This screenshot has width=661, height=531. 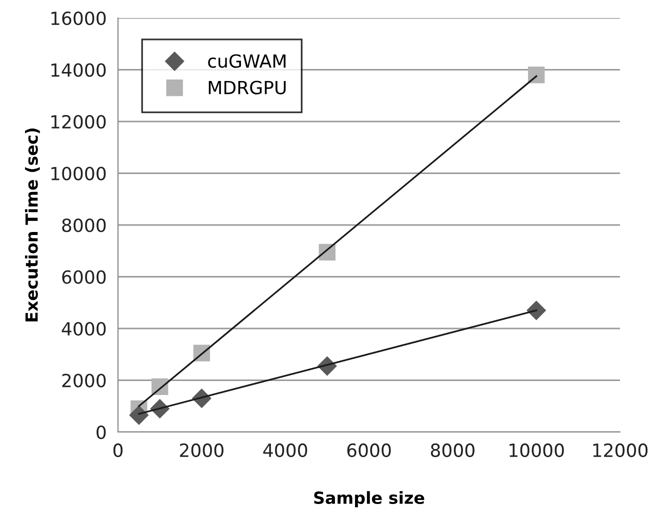 I want to click on legend-label: cuGWAM, so click(x=247, y=61).